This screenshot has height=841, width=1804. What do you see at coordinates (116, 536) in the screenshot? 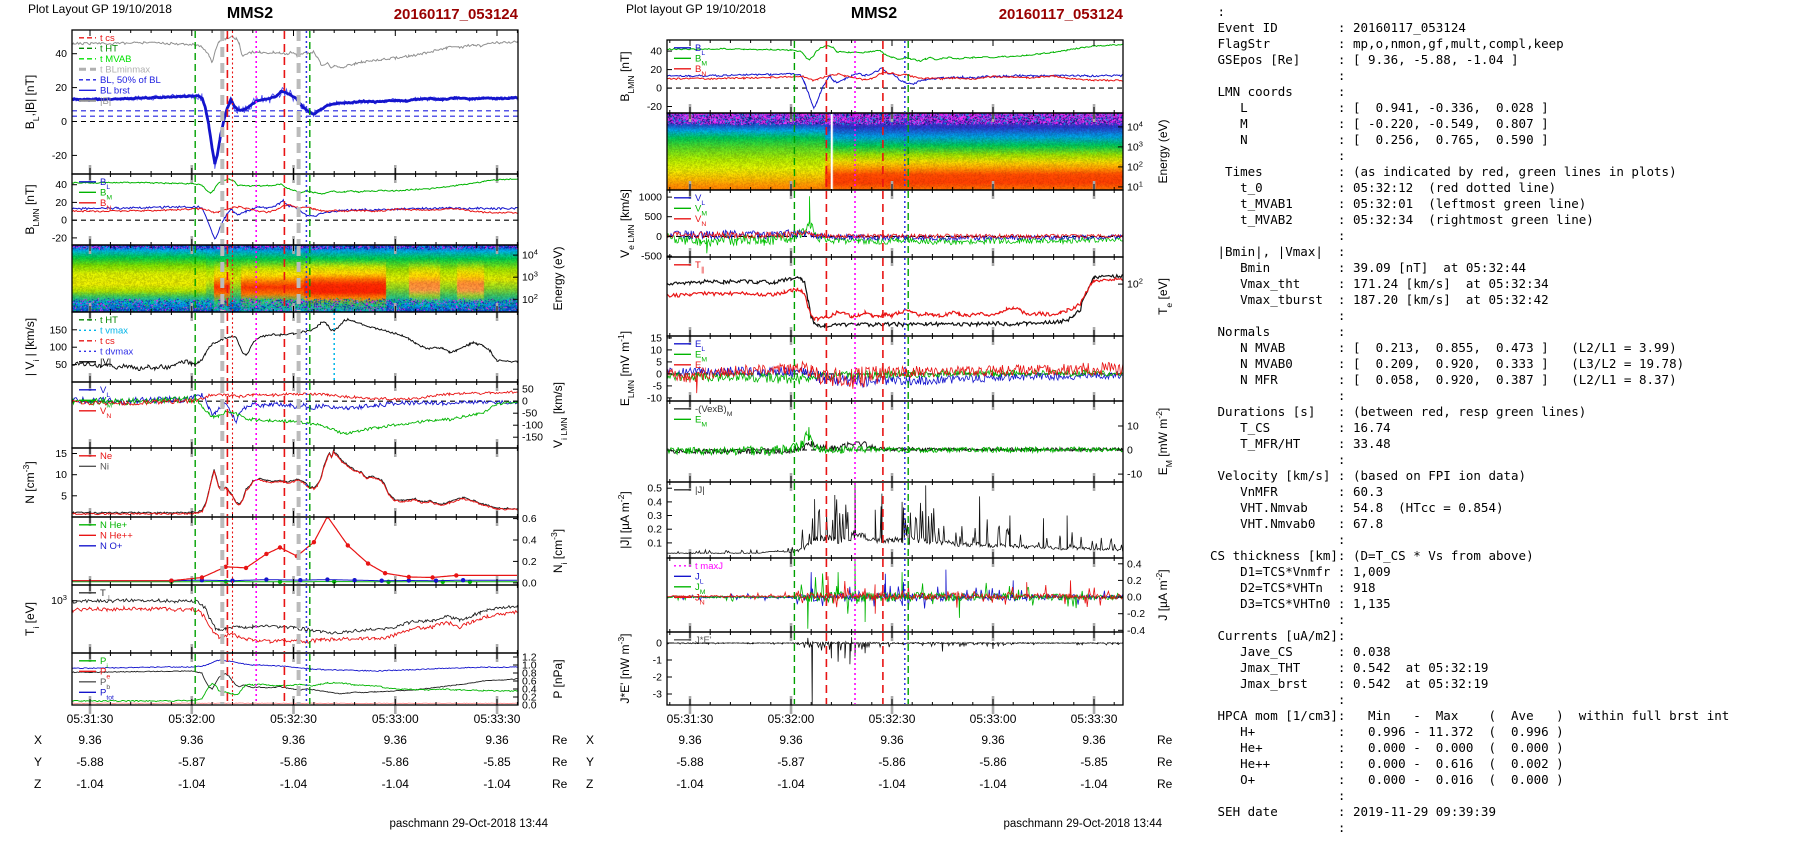
I see `svg-text: N He++` at bounding box center [116, 536].